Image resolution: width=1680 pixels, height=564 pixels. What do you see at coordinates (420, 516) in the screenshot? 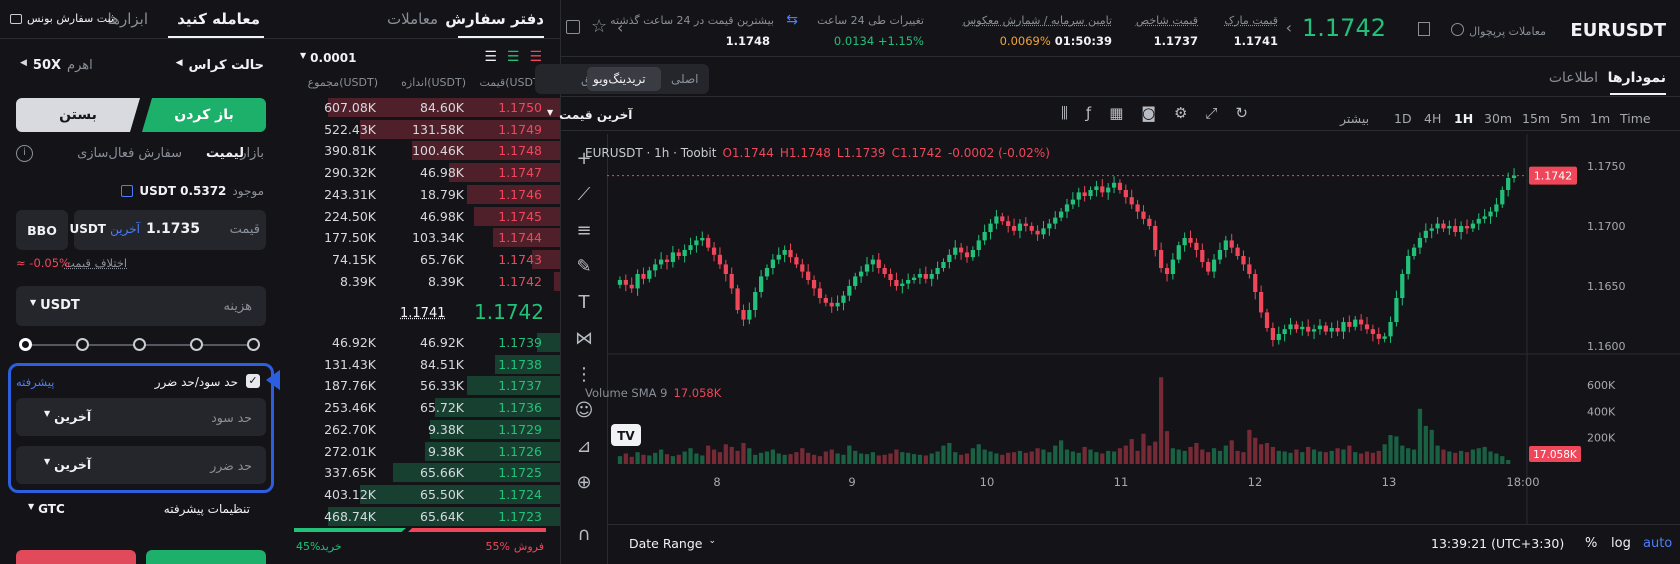
I see `bid-row: 1.1723 65.64K 468.74K` at bounding box center [420, 516].